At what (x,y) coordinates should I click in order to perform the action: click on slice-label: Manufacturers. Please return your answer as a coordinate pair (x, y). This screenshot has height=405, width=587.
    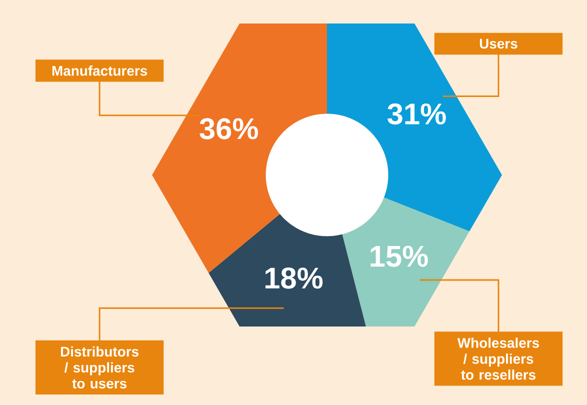
    Looking at the image, I should click on (100, 71).